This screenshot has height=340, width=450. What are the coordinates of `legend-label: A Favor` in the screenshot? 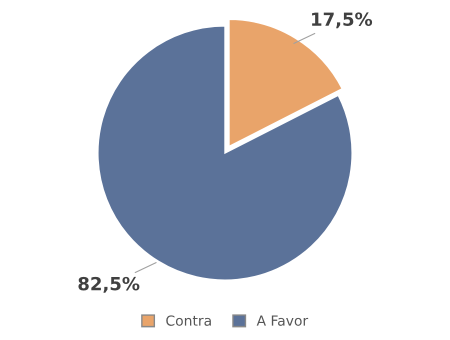 It's located at (282, 321).